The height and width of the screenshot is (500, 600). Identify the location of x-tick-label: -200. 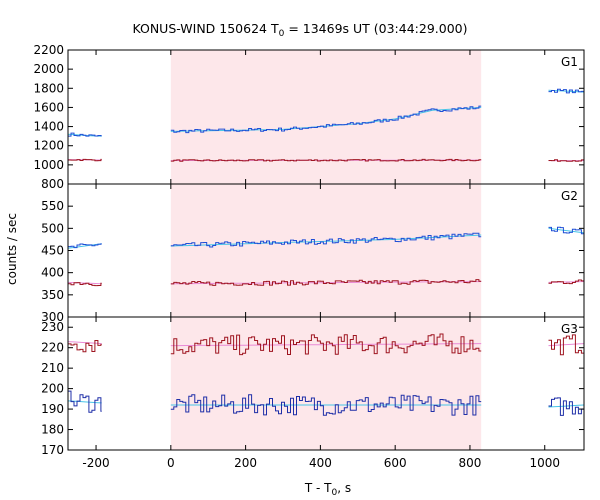
(95, 463).